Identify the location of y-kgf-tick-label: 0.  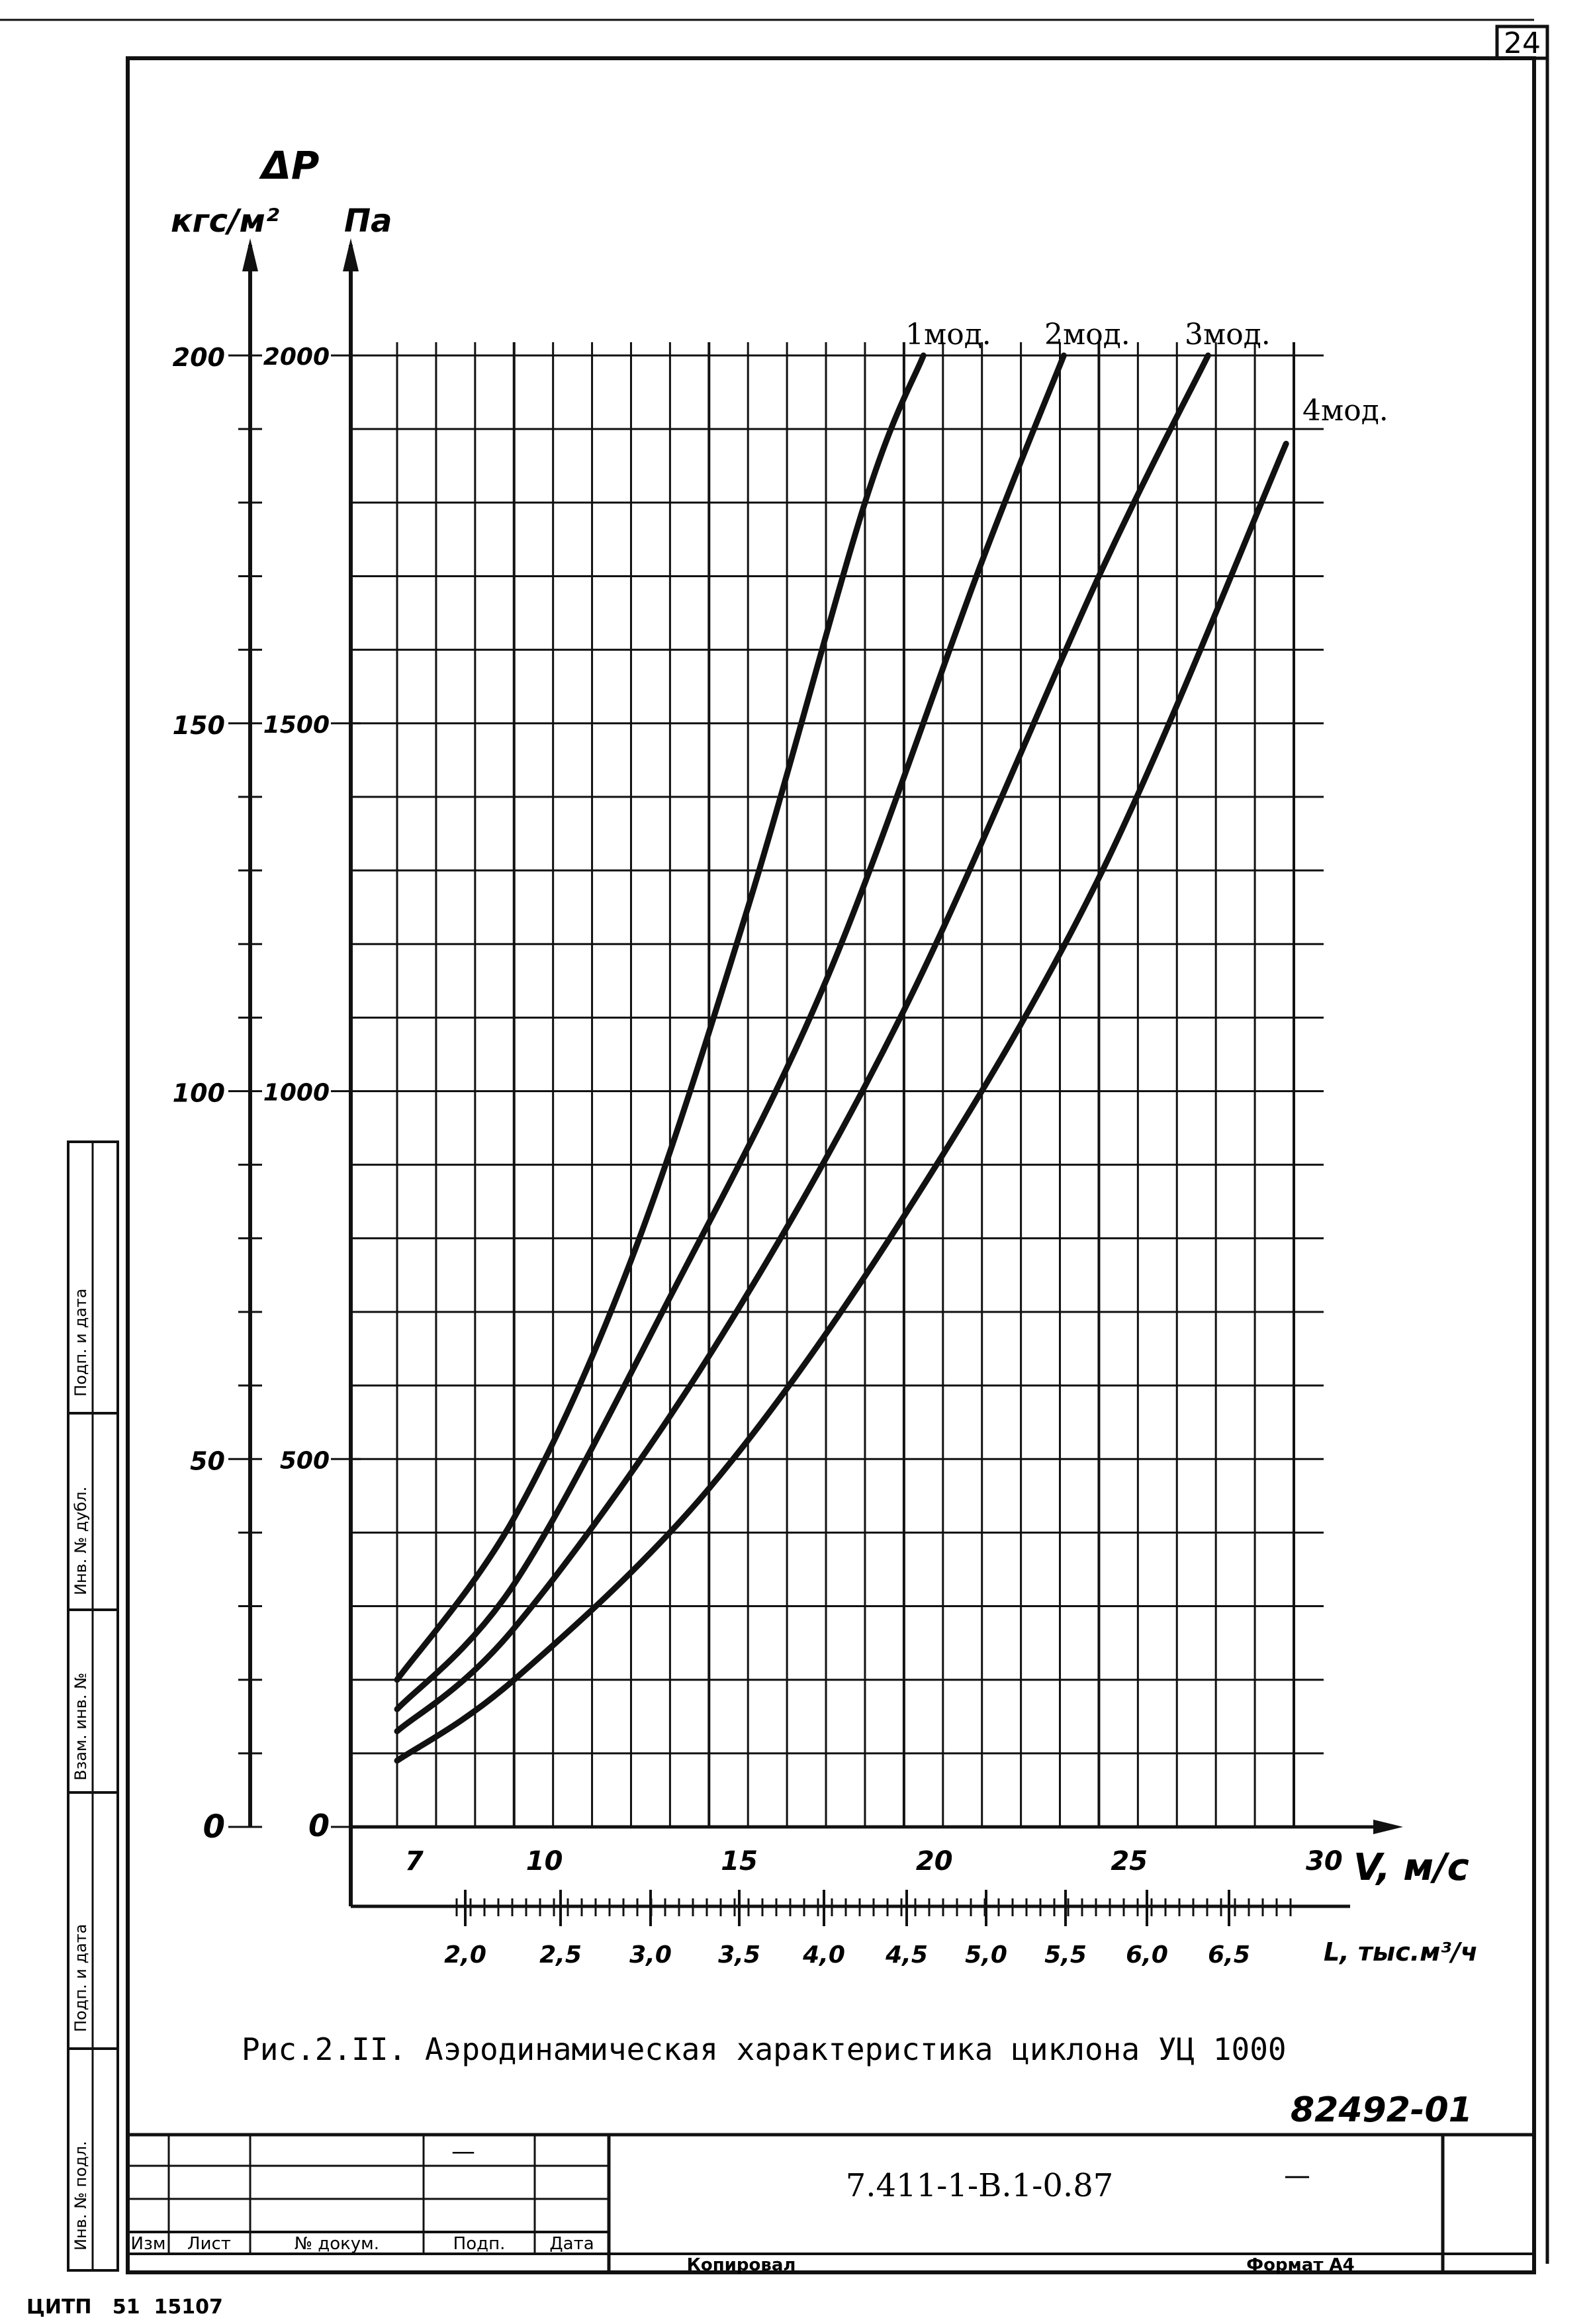
(214, 1826).